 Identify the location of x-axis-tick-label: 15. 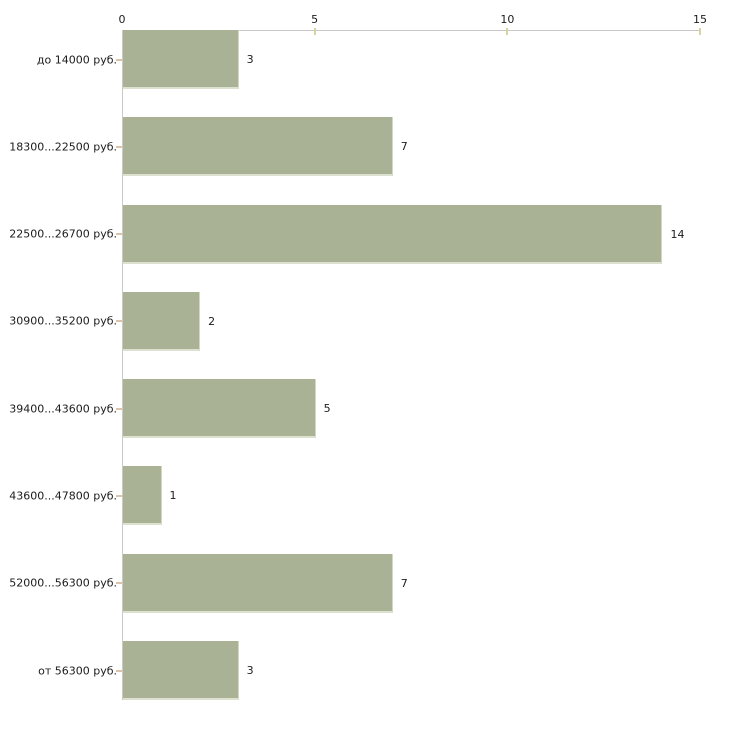
(700, 19).